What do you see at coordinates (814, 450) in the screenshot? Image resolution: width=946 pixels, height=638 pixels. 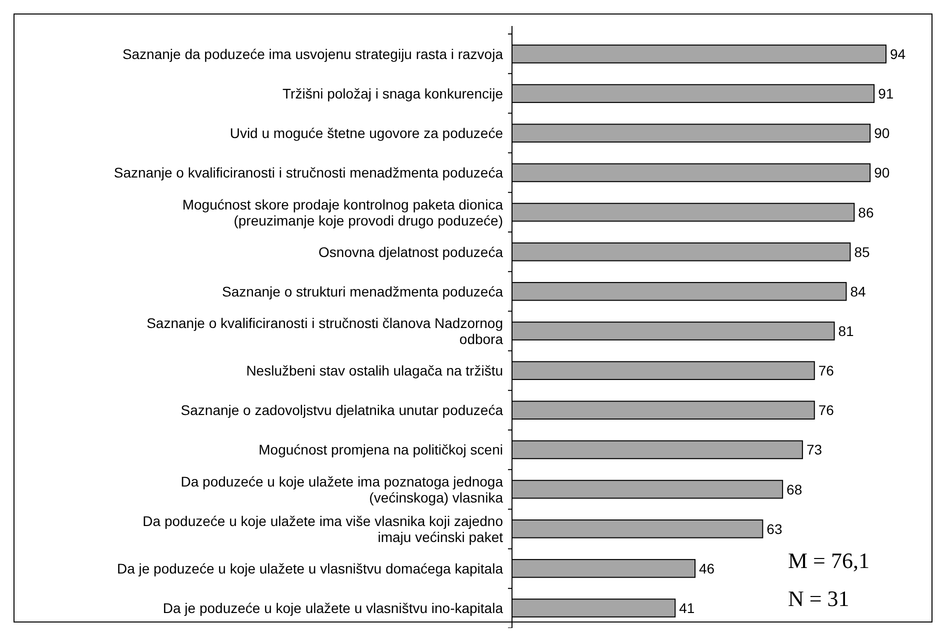 I see `data-label: 73` at bounding box center [814, 450].